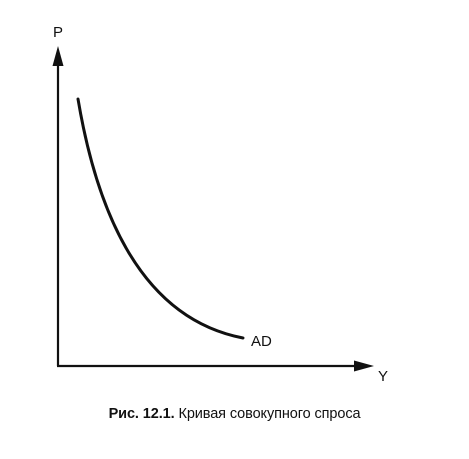 The height and width of the screenshot is (459, 469). I want to click on ad-curve-label: AD, so click(261, 341).